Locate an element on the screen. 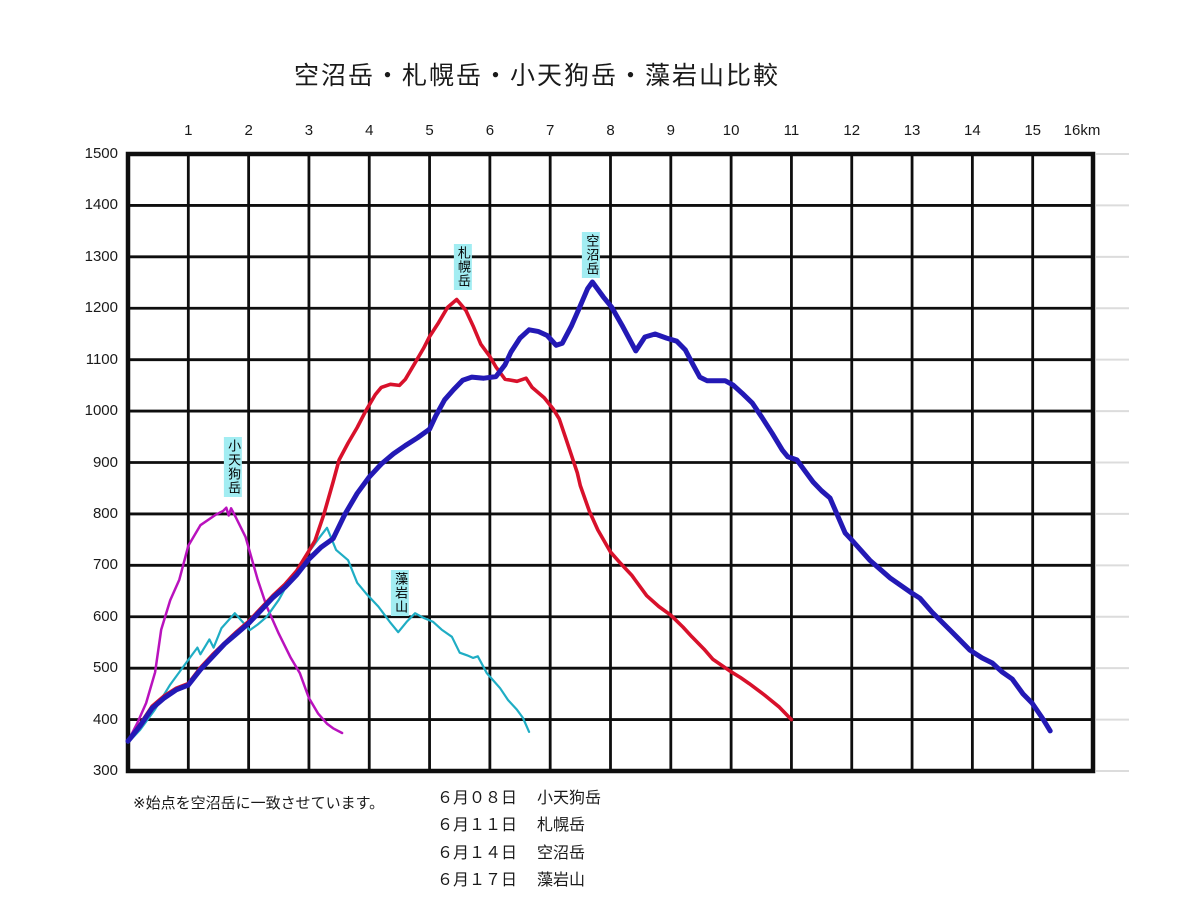 The height and width of the screenshot is (900, 1200). y-tick-label: 900 is located at coordinates (105, 462).